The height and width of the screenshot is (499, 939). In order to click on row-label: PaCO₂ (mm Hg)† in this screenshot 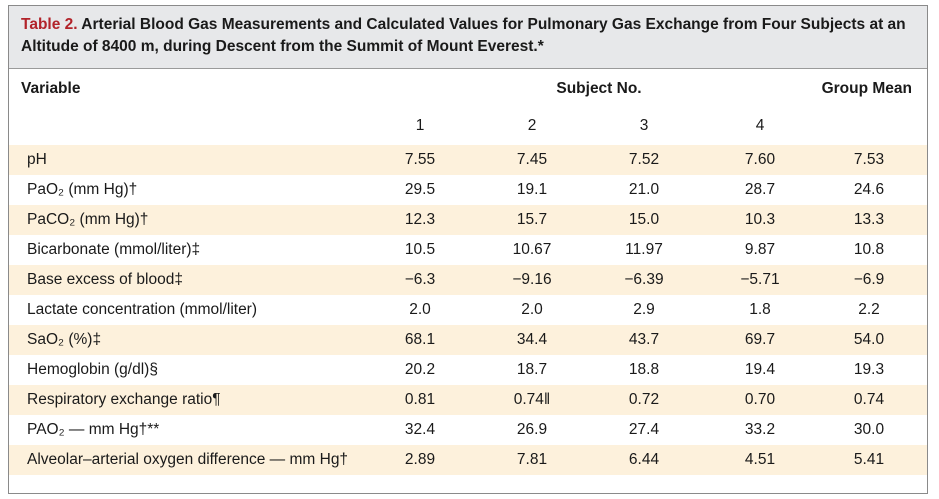, I will do `click(88, 219)`.